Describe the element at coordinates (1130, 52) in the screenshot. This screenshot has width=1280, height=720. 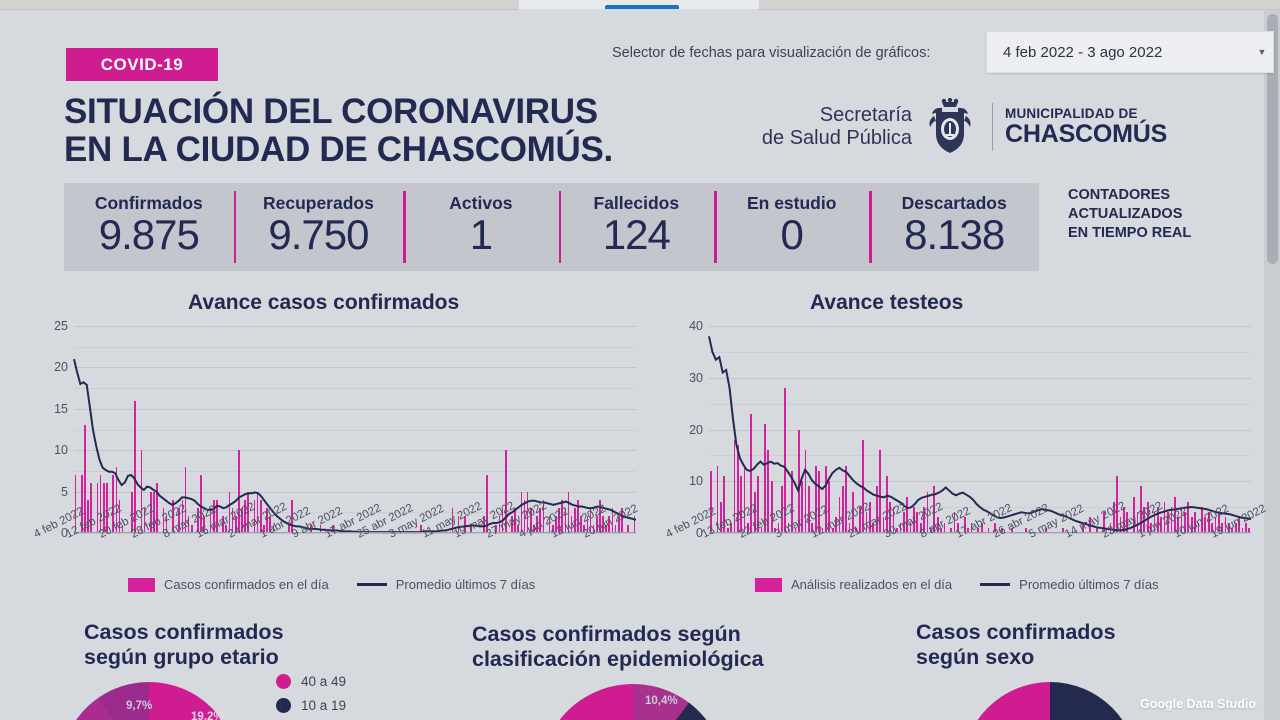
I see `date-range-selector: 4 feb 2022 - 3 ago 2022 ▼` at that location.